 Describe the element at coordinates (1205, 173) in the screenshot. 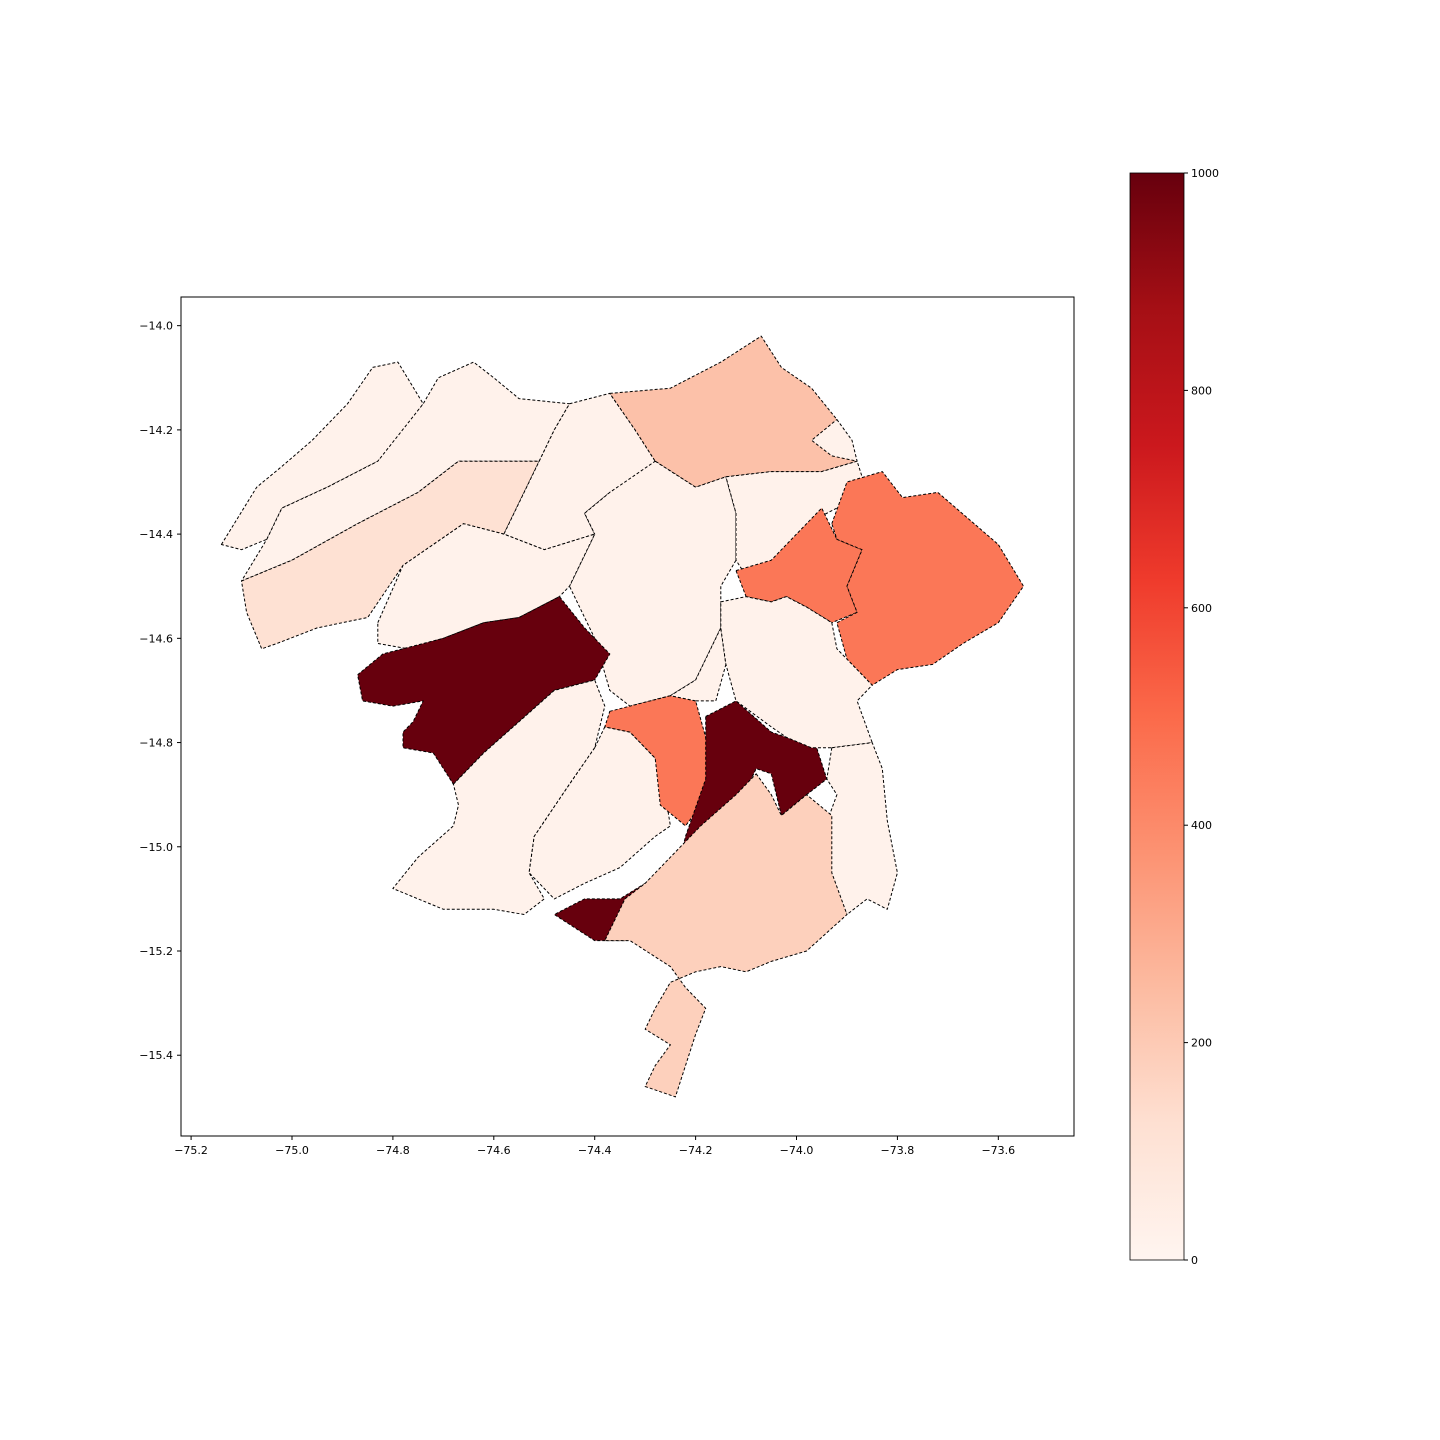

I see `colorbar-tick-label: 1000` at that location.